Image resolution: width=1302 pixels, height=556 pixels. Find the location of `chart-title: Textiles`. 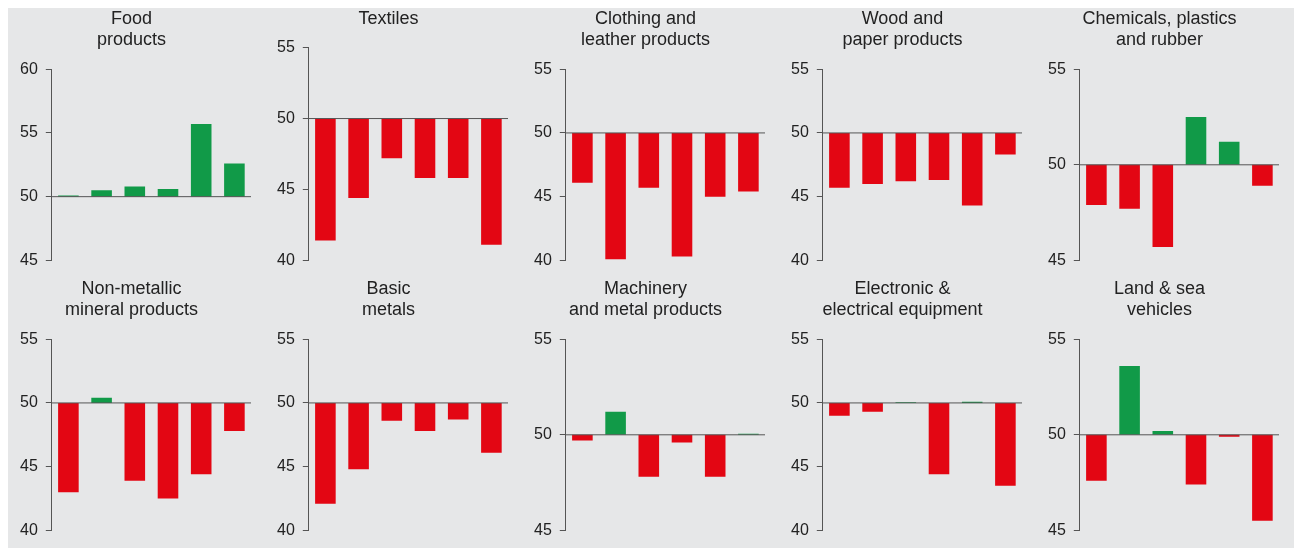

chart-title: Textiles is located at coordinates (388, 17).